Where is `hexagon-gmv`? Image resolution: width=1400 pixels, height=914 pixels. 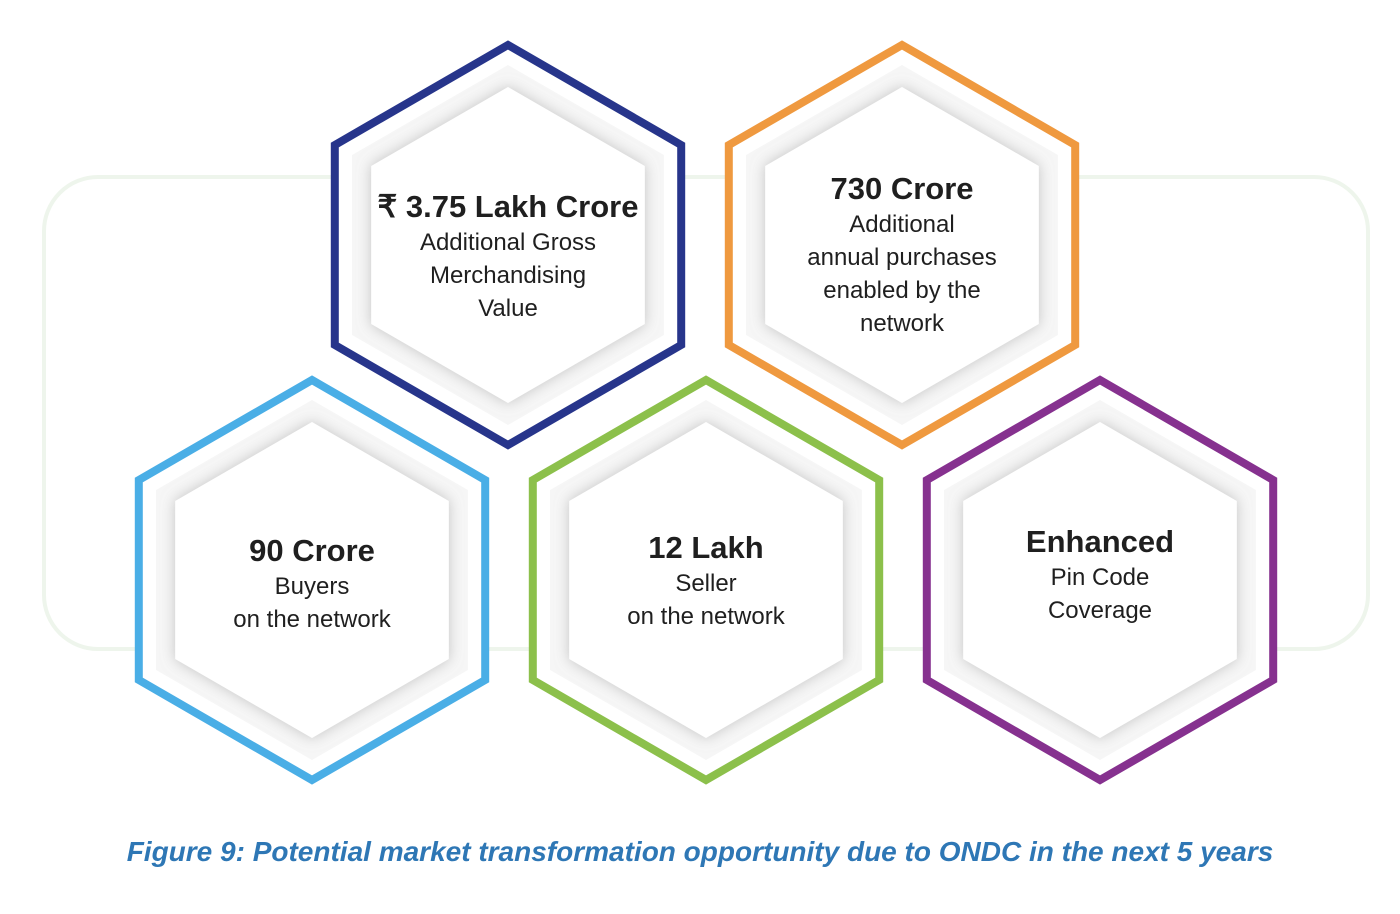
hexagon-gmv is located at coordinates (508, 245).